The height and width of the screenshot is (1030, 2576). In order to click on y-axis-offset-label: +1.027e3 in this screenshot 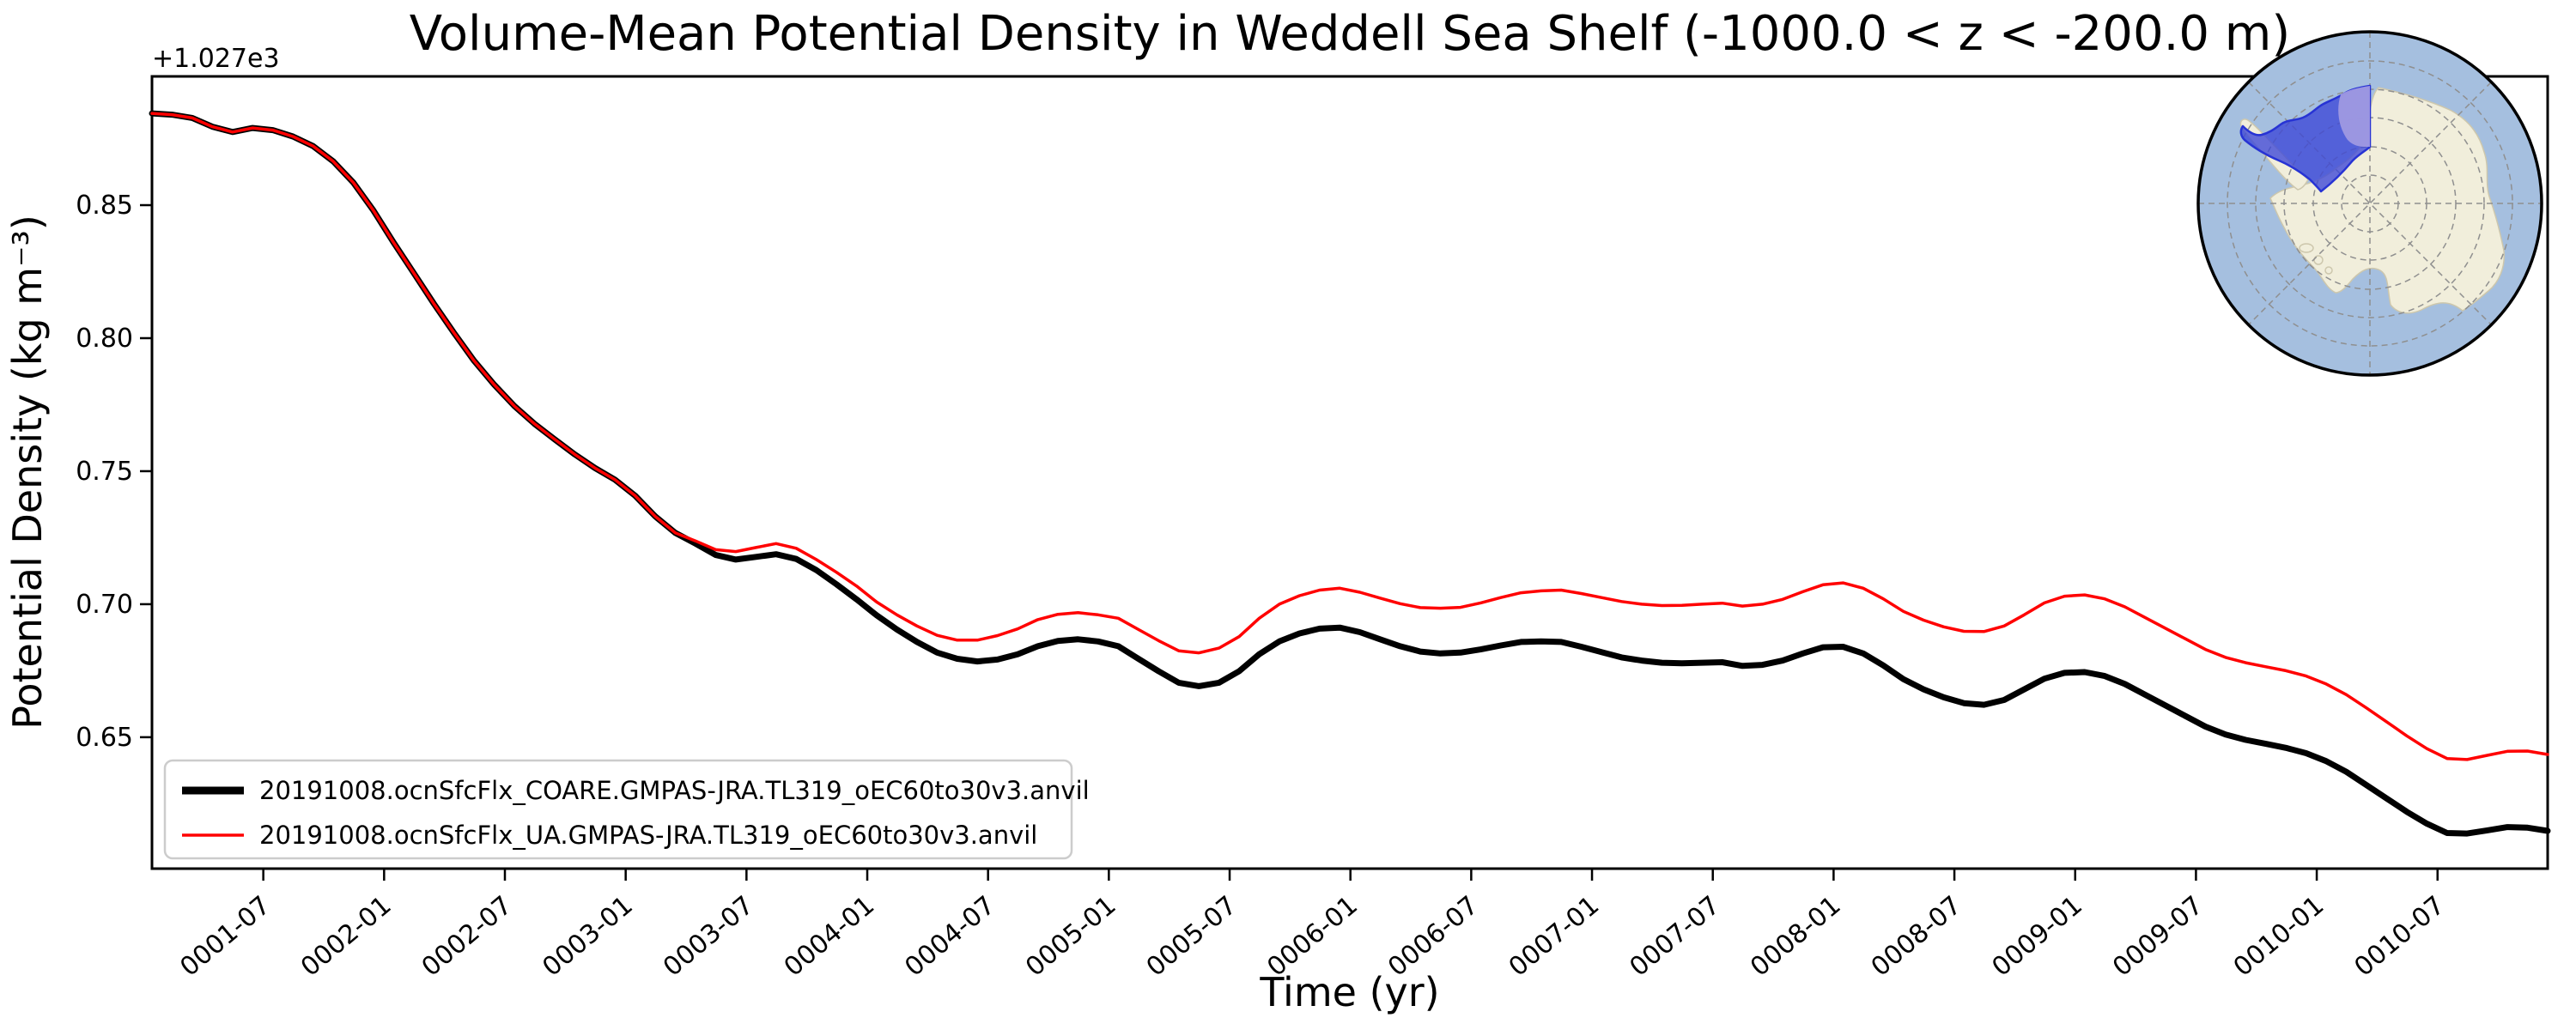, I will do `click(216, 59)`.